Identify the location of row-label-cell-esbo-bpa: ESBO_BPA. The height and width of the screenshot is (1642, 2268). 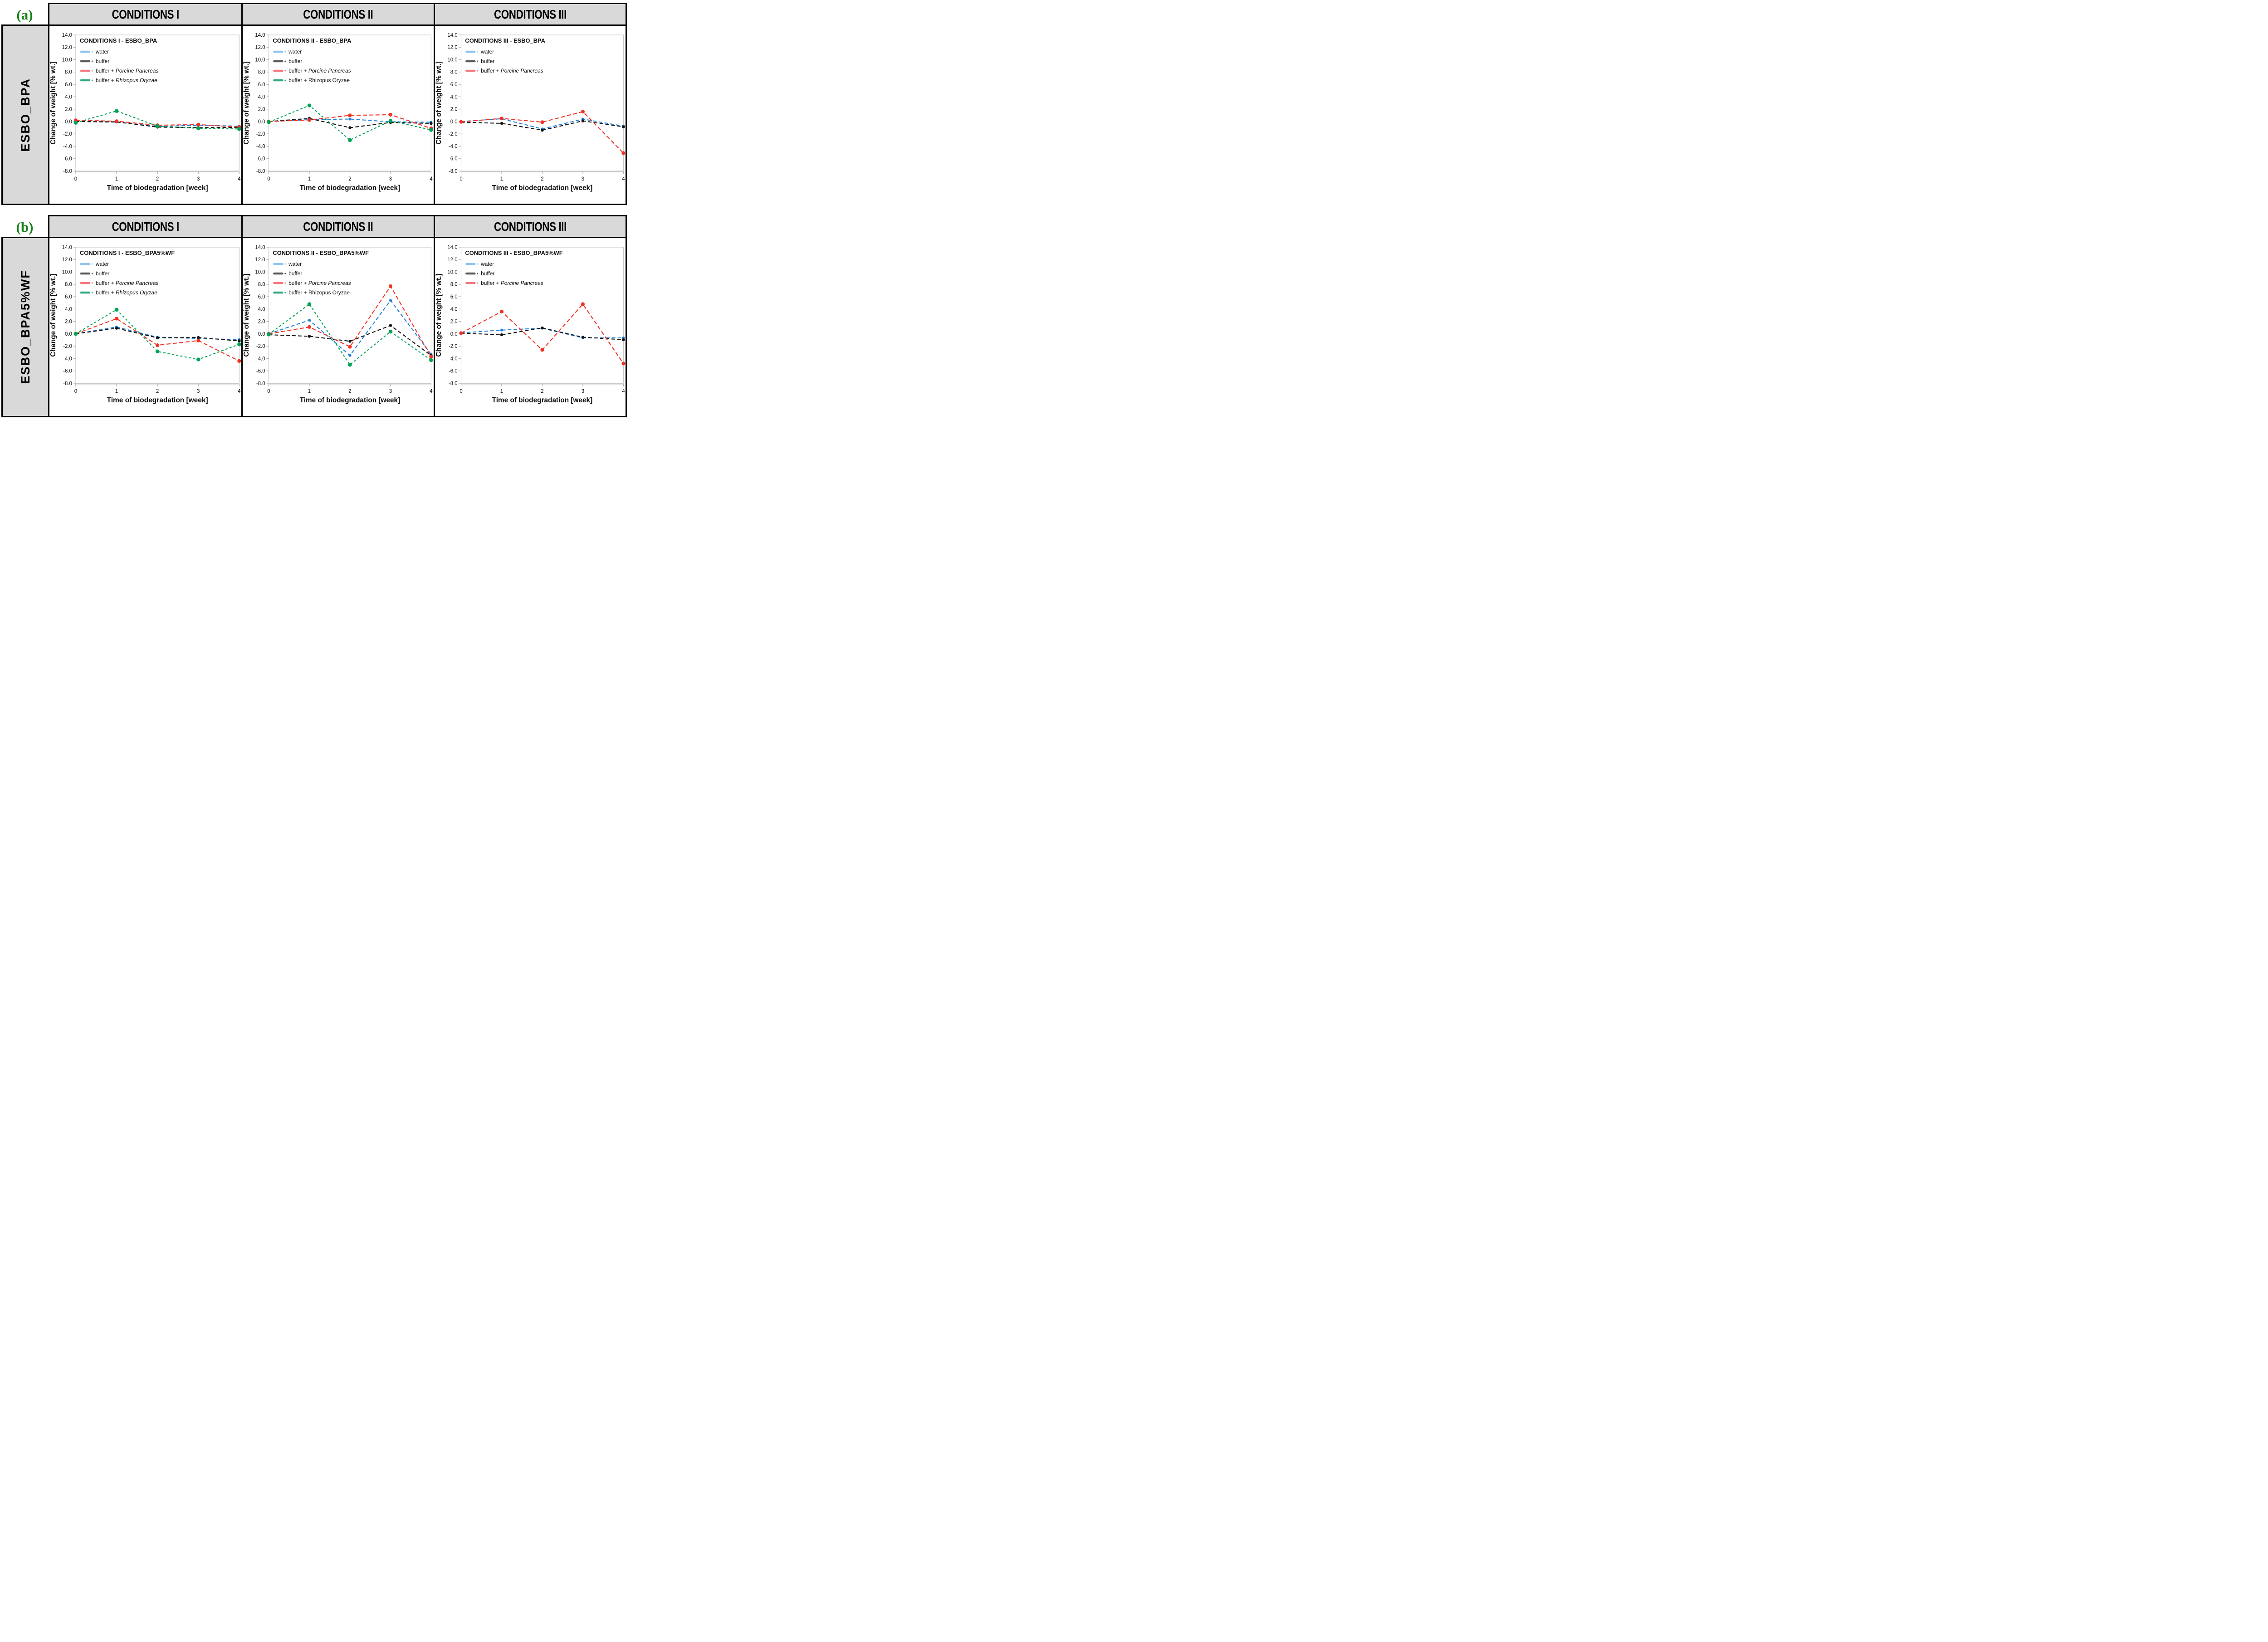
(26, 115).